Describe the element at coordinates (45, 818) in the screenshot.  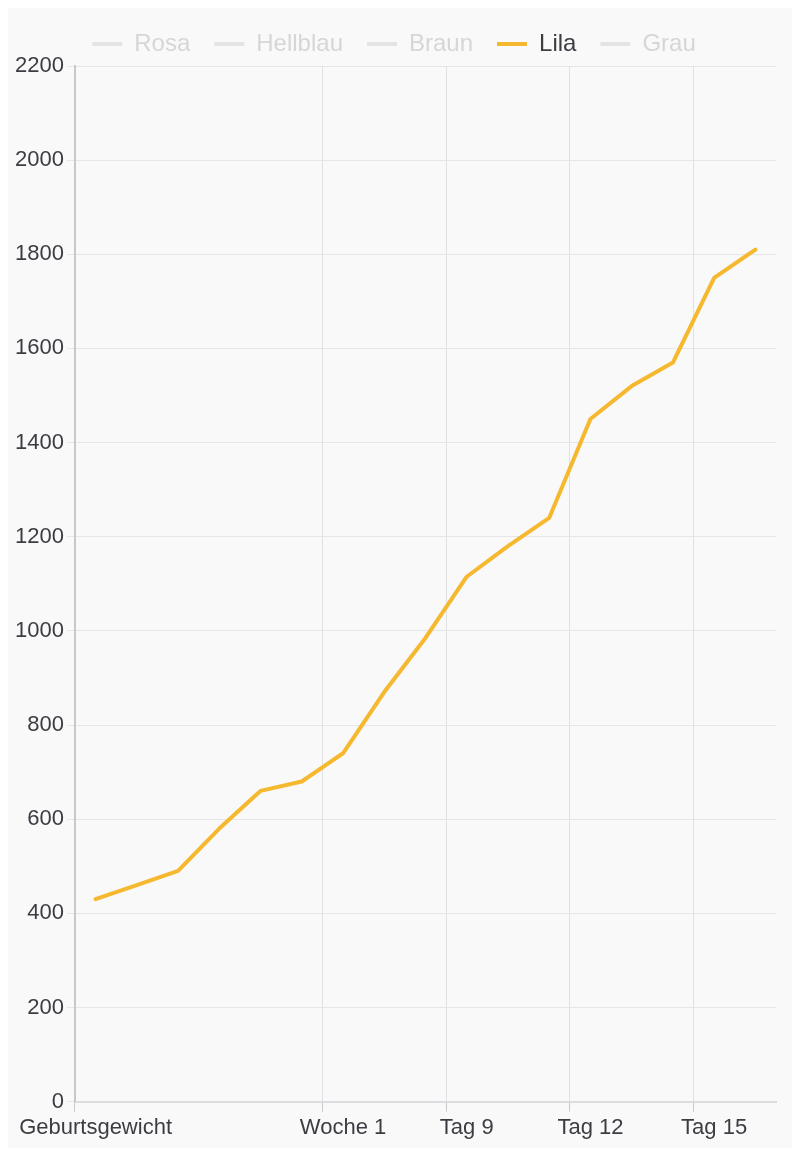
I see `y-tick-label: 600` at that location.